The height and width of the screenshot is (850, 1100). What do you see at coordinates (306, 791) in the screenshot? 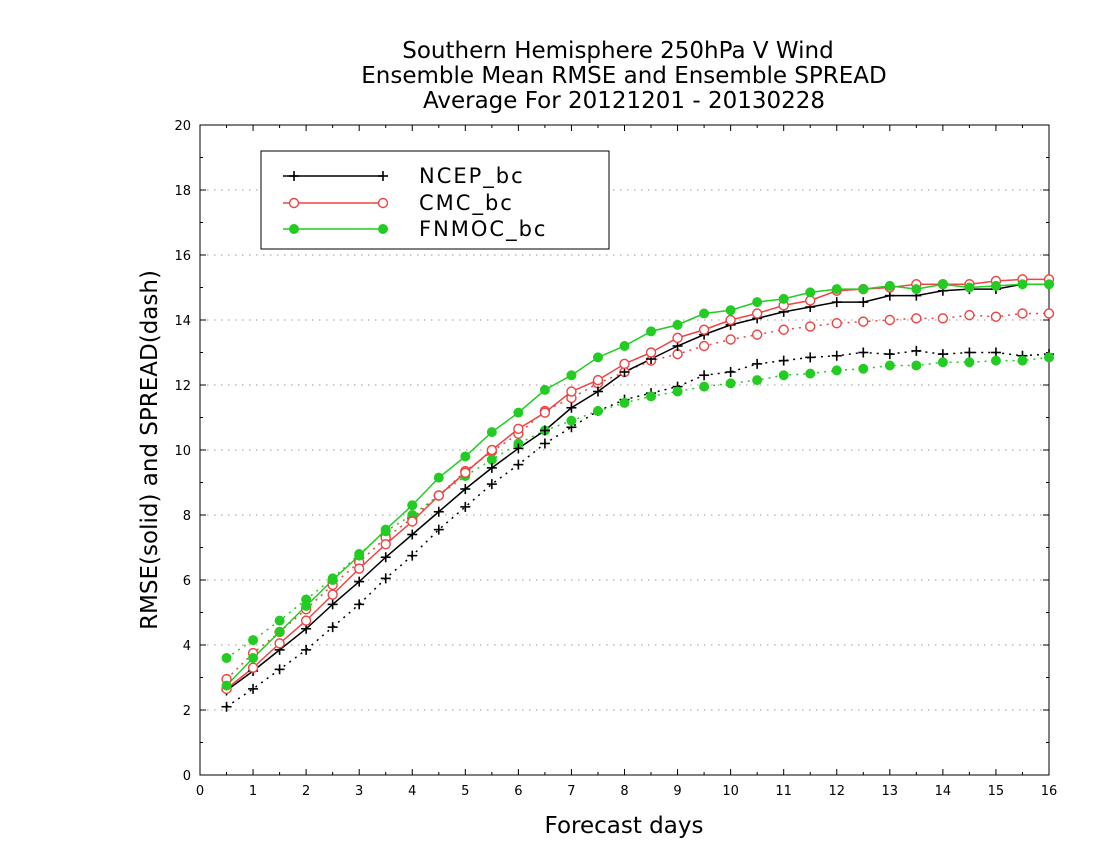
I see `x-tick-label: 2` at bounding box center [306, 791].